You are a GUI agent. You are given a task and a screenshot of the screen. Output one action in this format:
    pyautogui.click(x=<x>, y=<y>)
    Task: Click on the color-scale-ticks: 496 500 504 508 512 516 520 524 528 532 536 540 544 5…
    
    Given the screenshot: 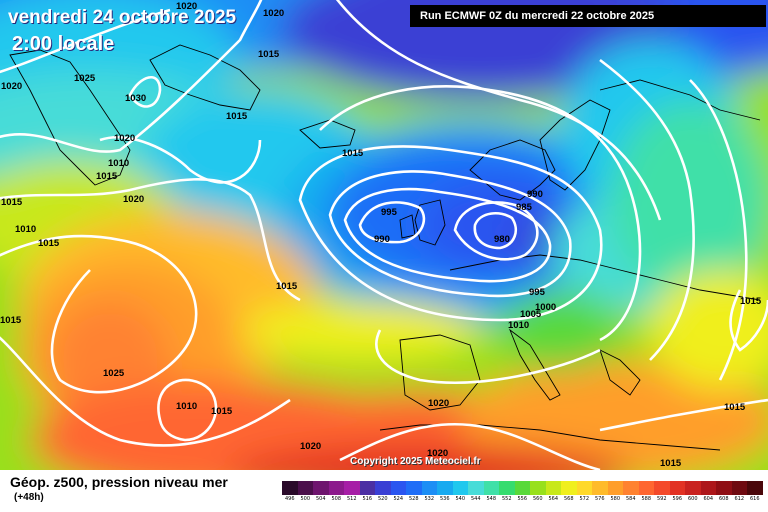 What is the action you would take?
    pyautogui.click(x=522, y=499)
    